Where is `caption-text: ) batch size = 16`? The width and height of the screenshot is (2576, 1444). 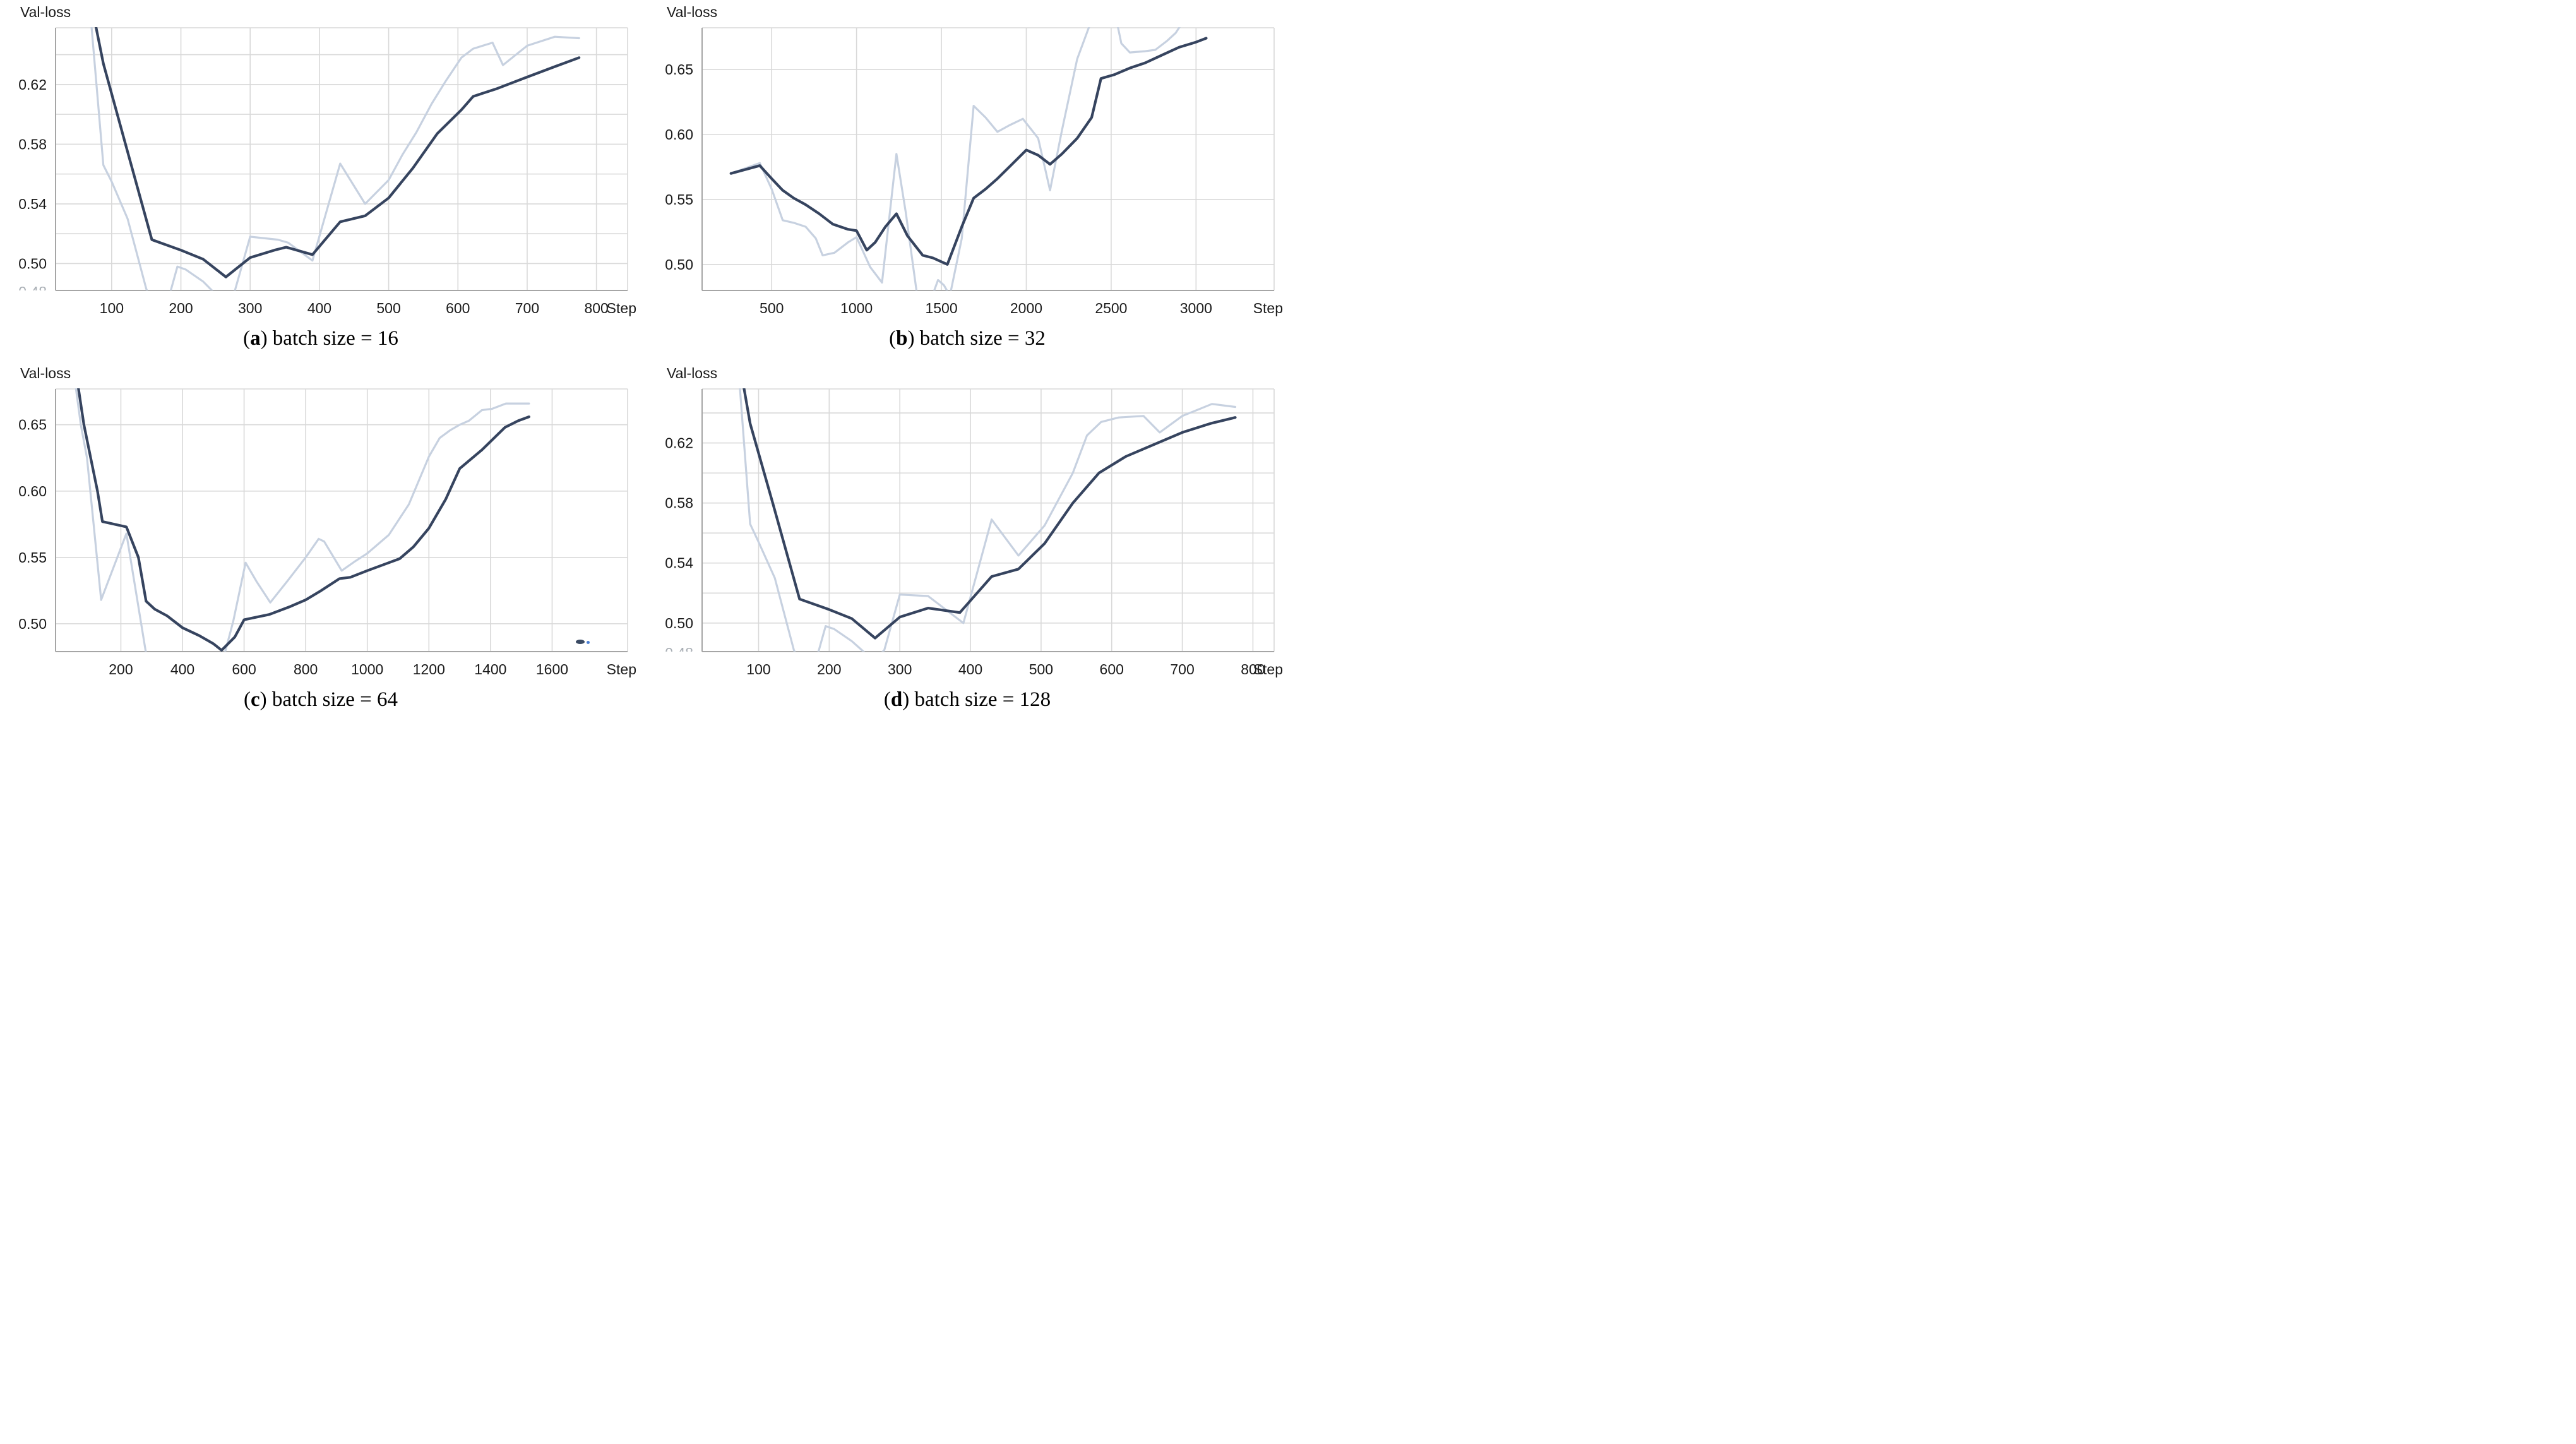 caption-text: ) batch size = 16 is located at coordinates (329, 338).